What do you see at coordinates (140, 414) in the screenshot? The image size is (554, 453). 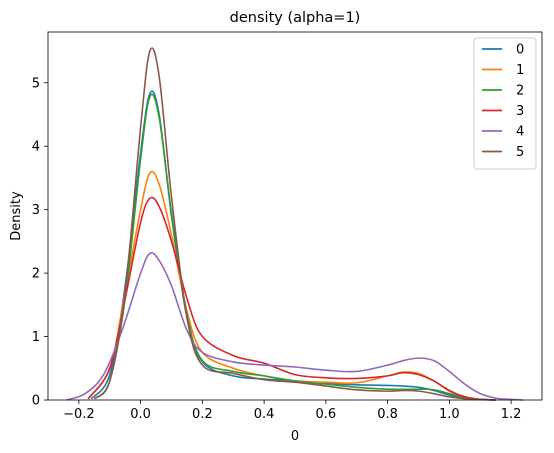 I see `x-tick-label: 0.0` at bounding box center [140, 414].